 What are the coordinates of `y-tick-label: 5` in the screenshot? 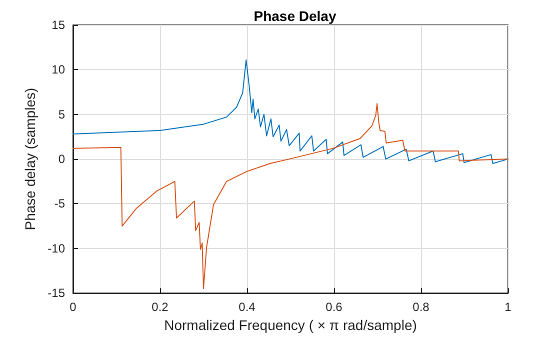 It's located at (62, 114).